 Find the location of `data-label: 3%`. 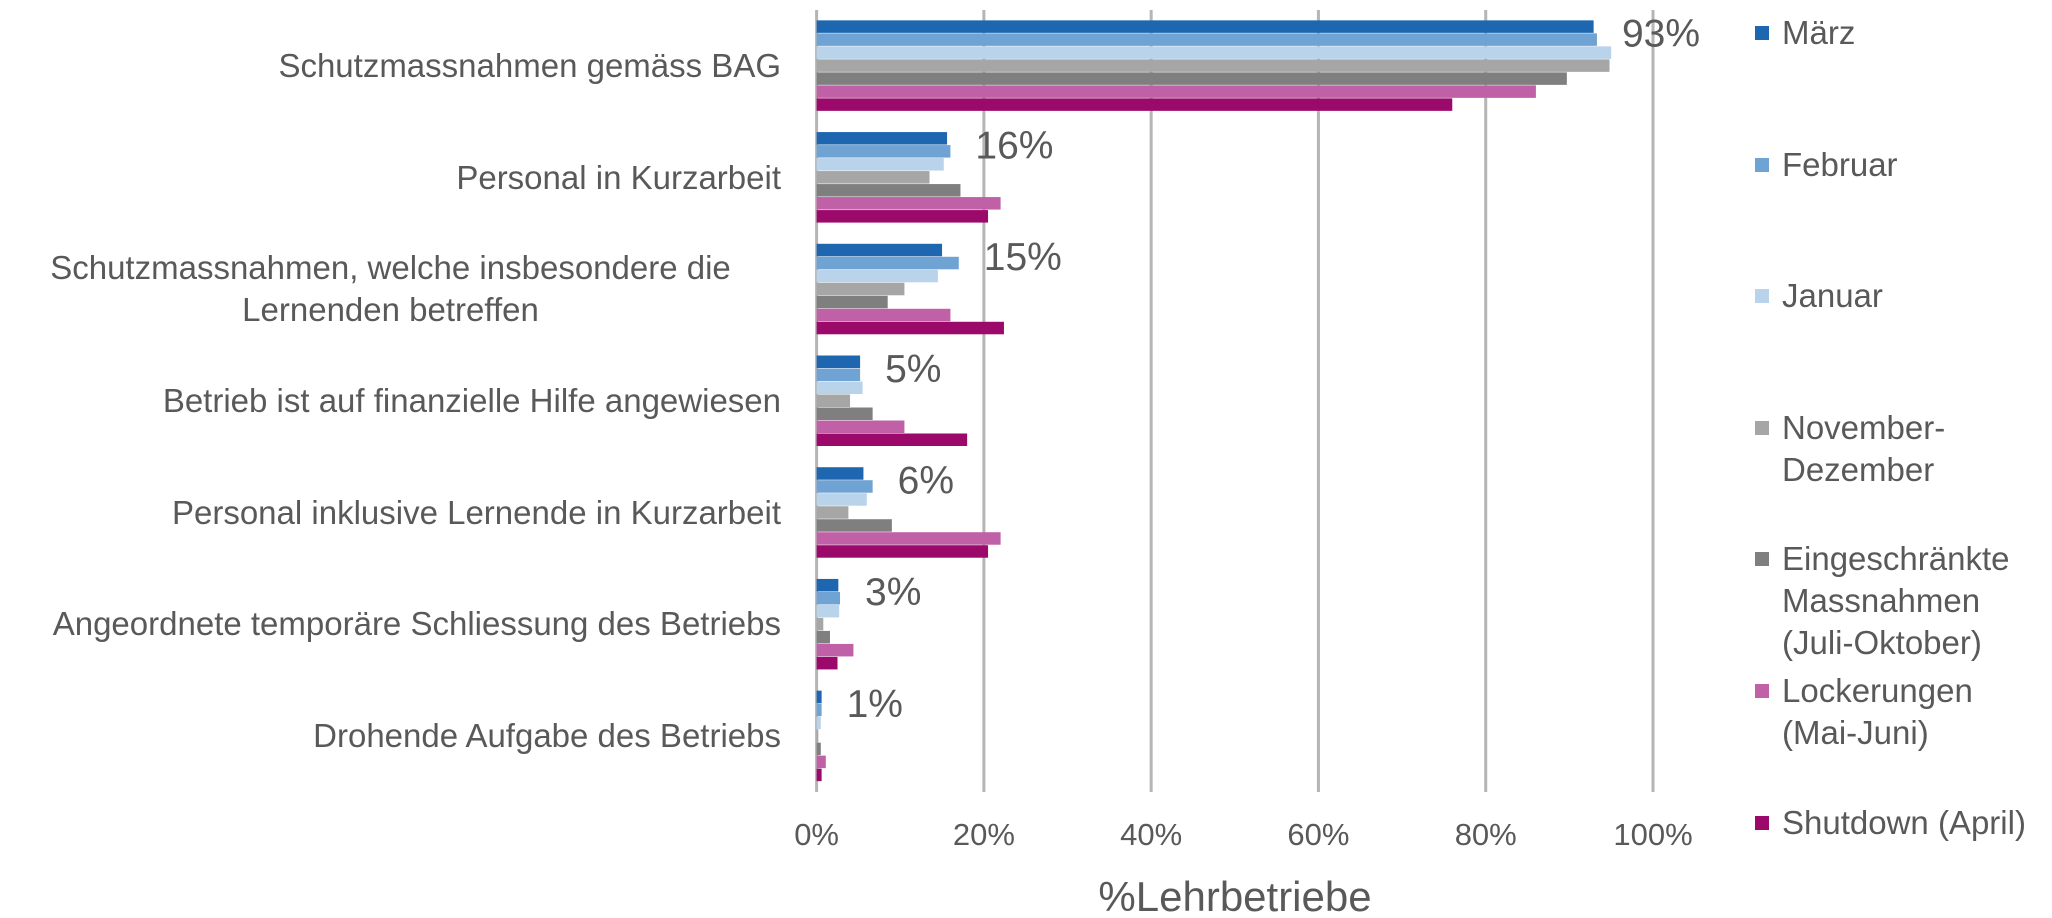

data-label: 3% is located at coordinates (893, 592).